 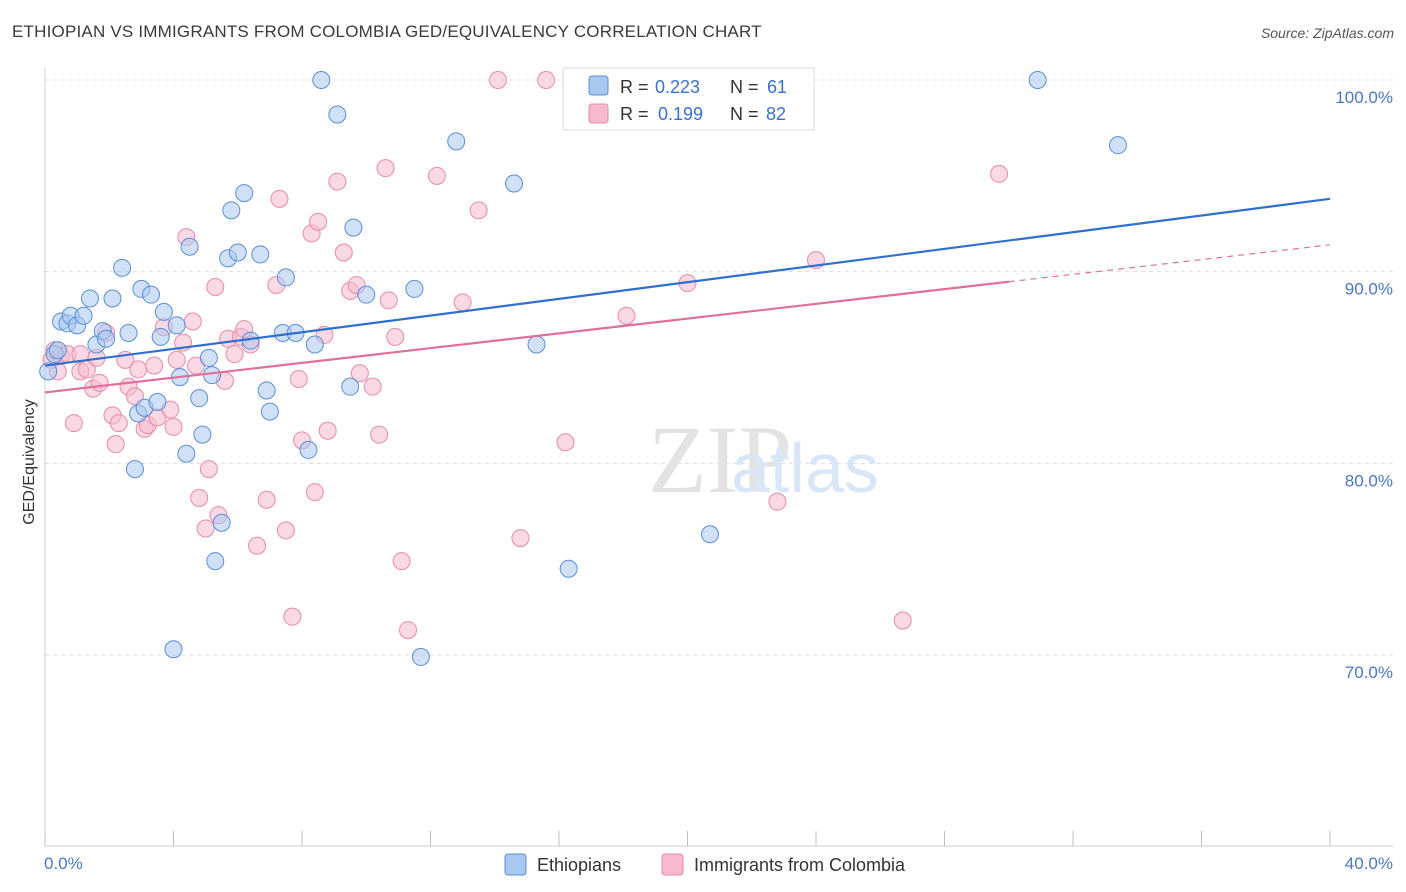 What do you see at coordinates (1364, 97) in the screenshot?
I see `y-tick-label: 100.0%` at bounding box center [1364, 97].